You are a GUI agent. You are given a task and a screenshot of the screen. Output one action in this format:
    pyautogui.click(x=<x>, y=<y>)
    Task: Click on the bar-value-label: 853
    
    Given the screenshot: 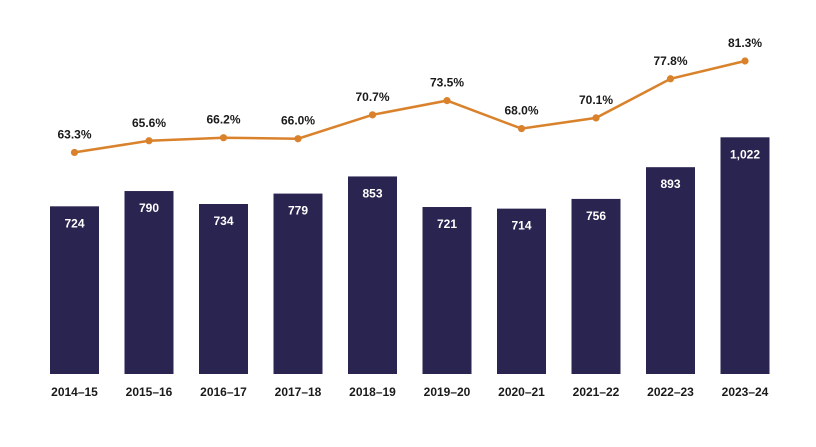 What is the action you would take?
    pyautogui.click(x=372, y=193)
    